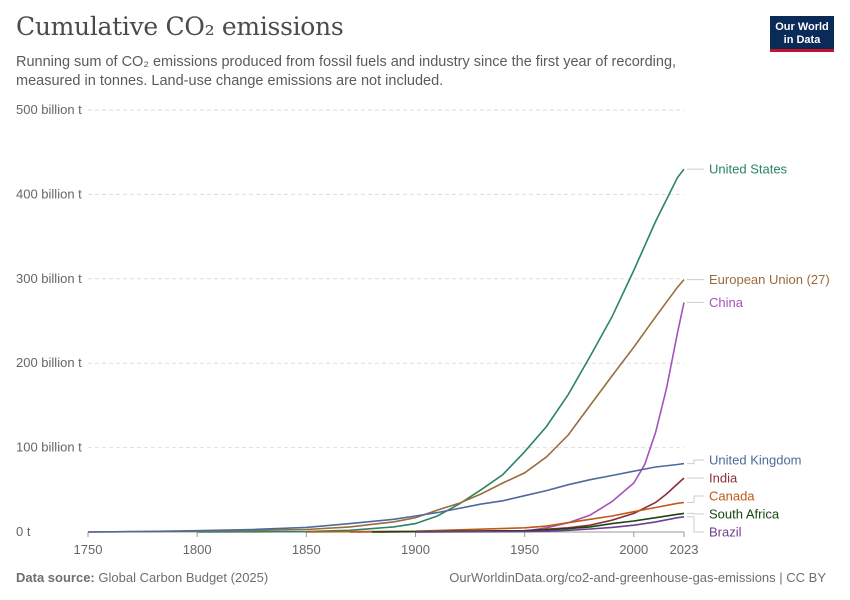 The image size is (850, 600). Describe the element at coordinates (88, 549) in the screenshot. I see `x-tick-label: 1750` at that location.